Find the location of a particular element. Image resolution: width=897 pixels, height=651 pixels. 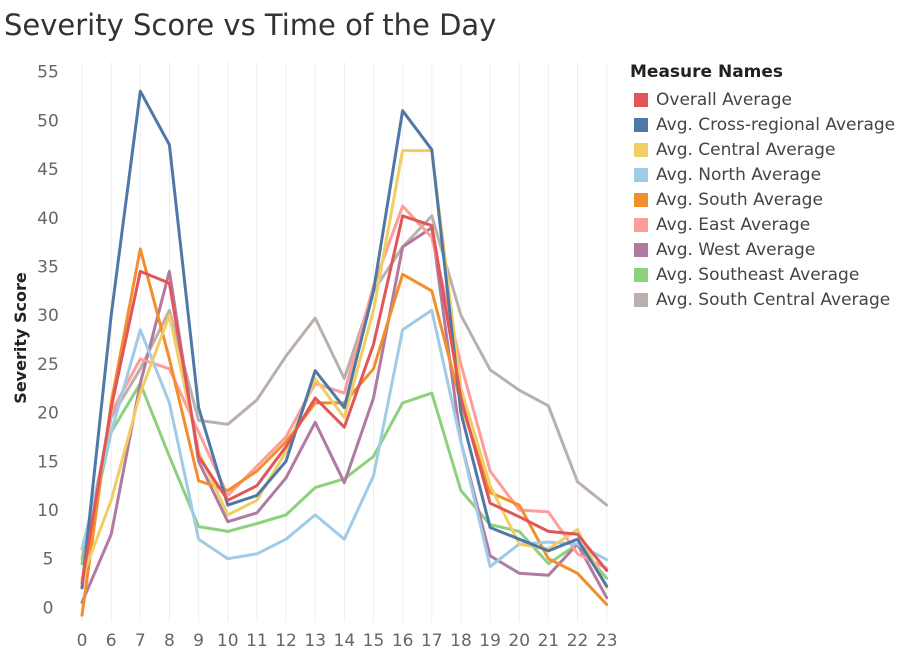

legend-item: Avg. Central Average is located at coordinates (762, 149).